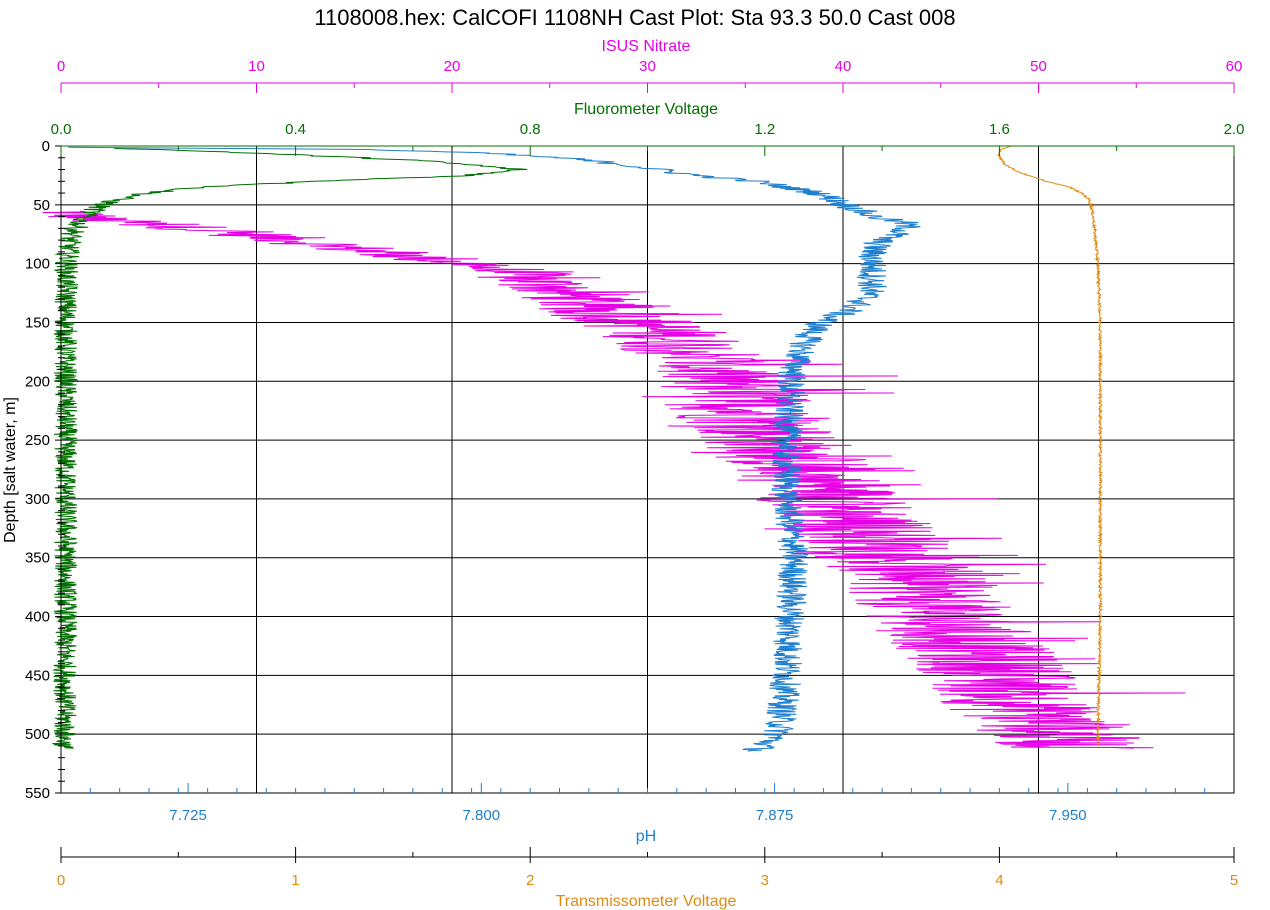 This screenshot has width=1270, height=910. What do you see at coordinates (1234, 129) in the screenshot?
I see `fluorometer-tick-label: 2.0` at bounding box center [1234, 129].